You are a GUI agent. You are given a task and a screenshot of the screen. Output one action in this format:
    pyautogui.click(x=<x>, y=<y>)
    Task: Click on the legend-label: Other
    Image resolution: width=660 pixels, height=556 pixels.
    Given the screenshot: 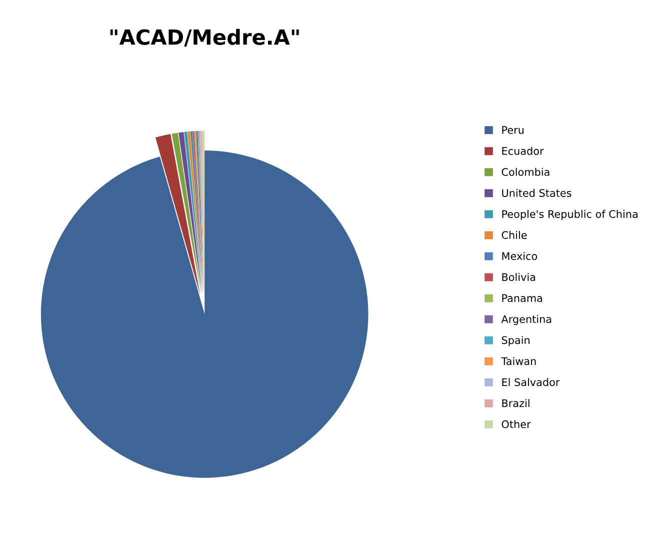 What is the action you would take?
    pyautogui.click(x=516, y=424)
    